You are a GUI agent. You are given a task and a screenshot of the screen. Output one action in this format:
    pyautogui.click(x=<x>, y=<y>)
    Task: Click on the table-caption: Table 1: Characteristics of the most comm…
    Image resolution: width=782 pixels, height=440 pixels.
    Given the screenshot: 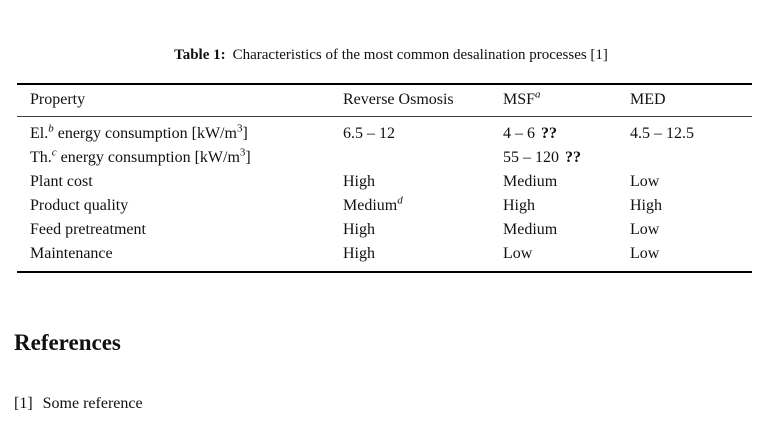 What is the action you would take?
    pyautogui.click(x=391, y=55)
    